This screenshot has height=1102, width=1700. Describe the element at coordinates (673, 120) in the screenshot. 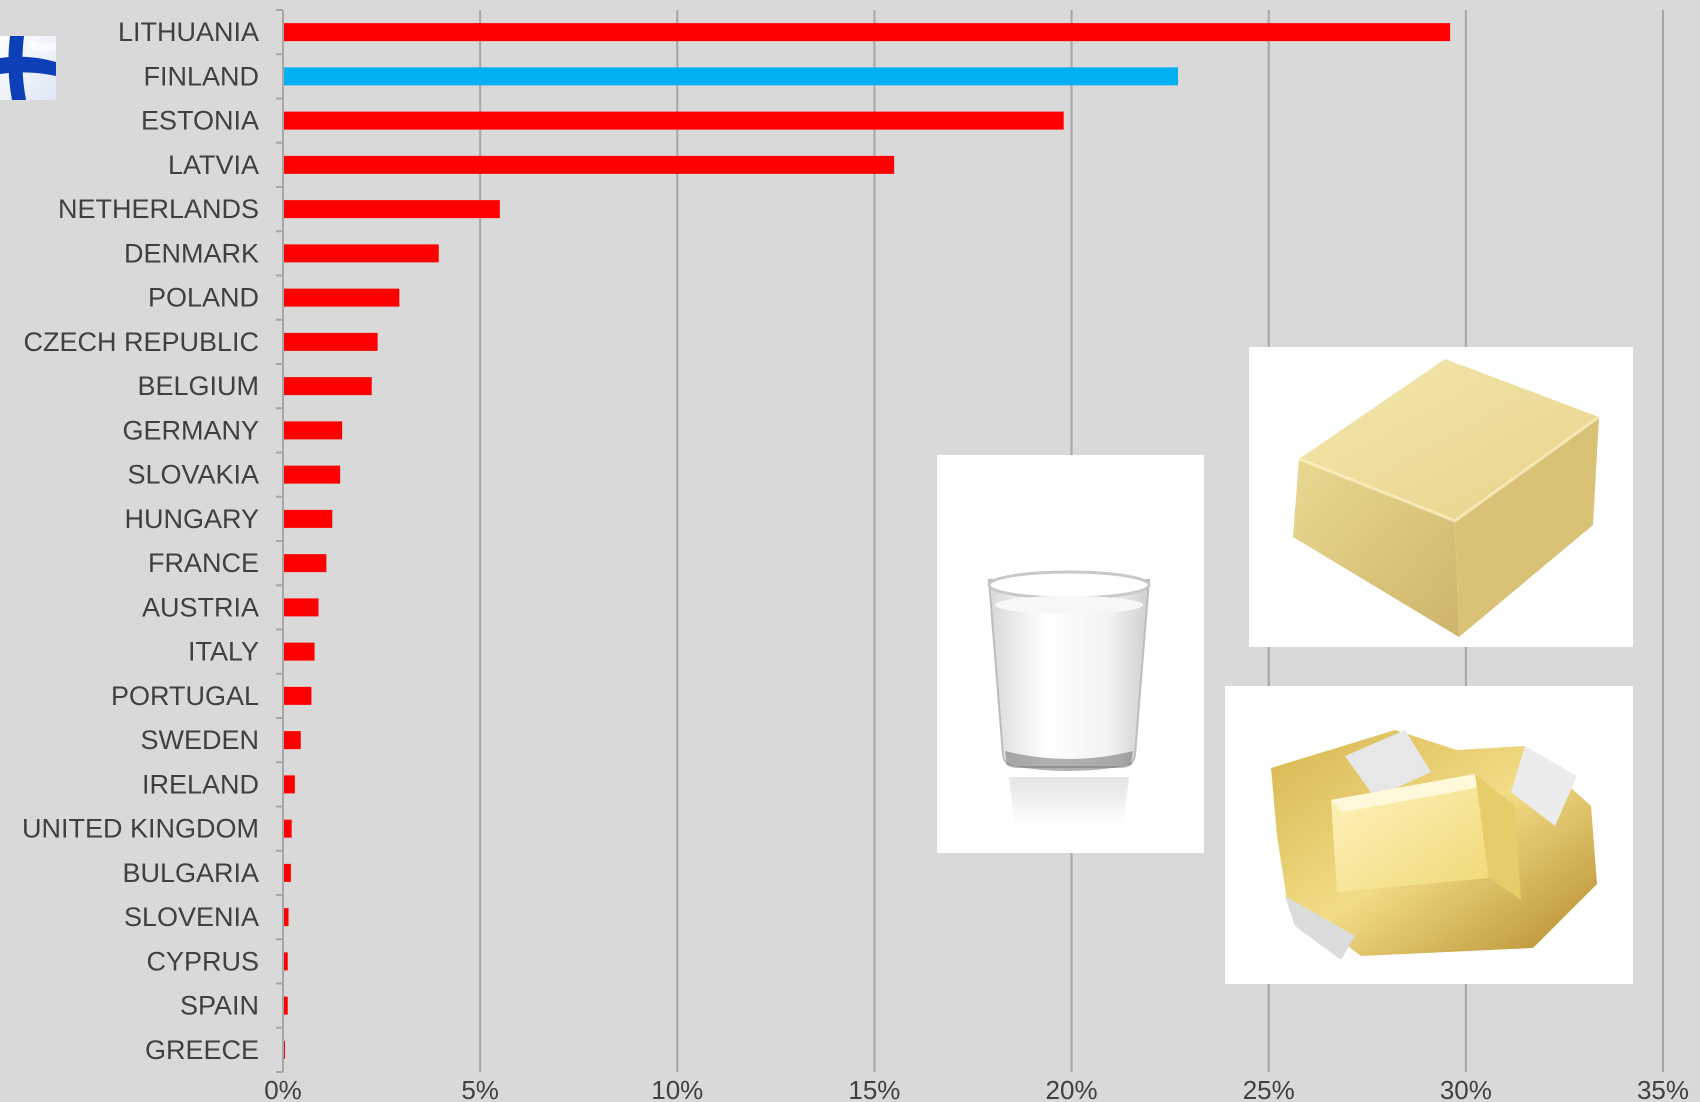

I see `bar-estonia` at that location.